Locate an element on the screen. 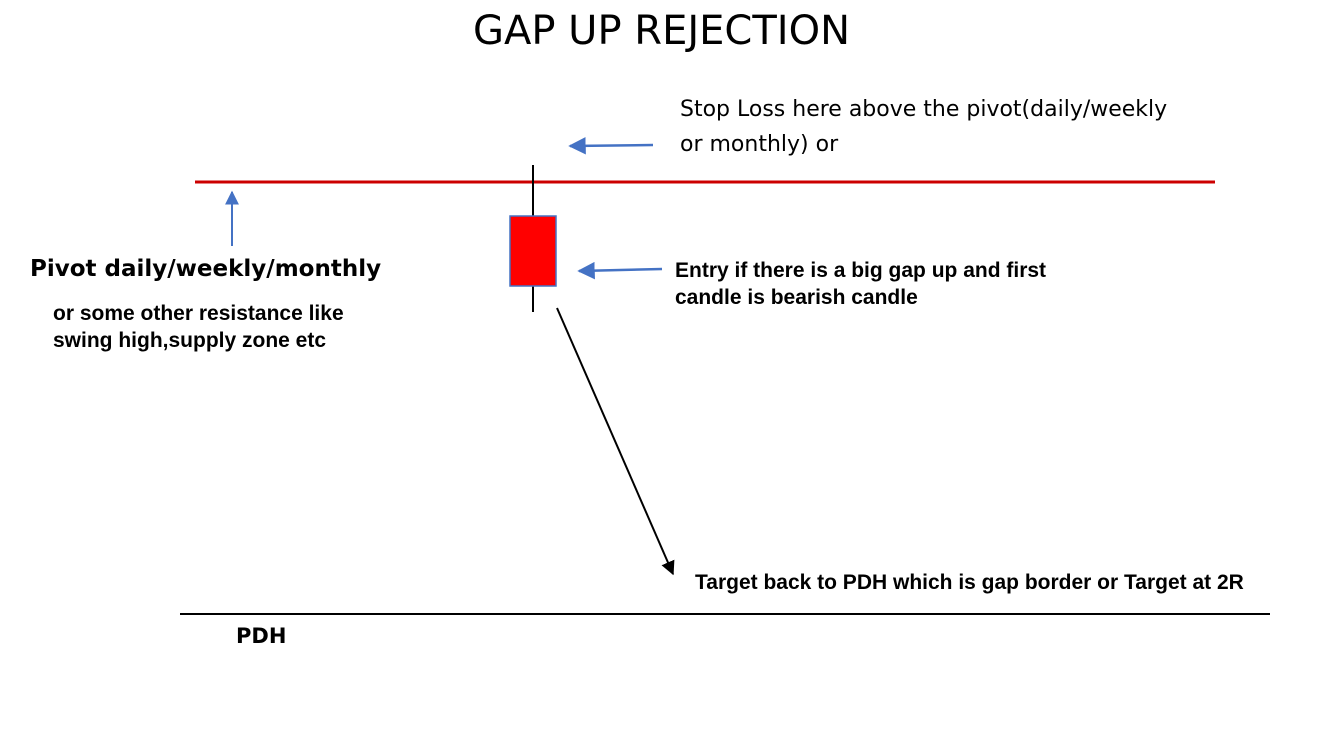 The image size is (1323, 736). bearish-candle-body is located at coordinates (533, 251).